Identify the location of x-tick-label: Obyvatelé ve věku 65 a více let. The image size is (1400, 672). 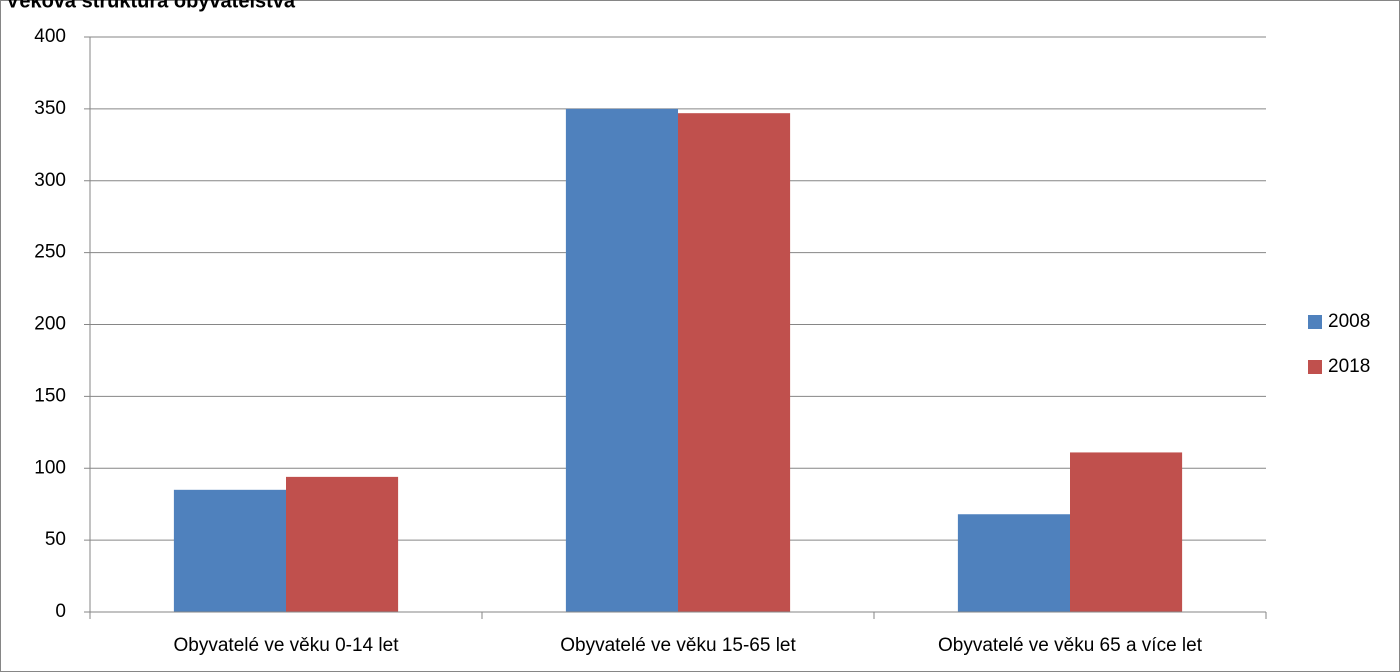
(1070, 645).